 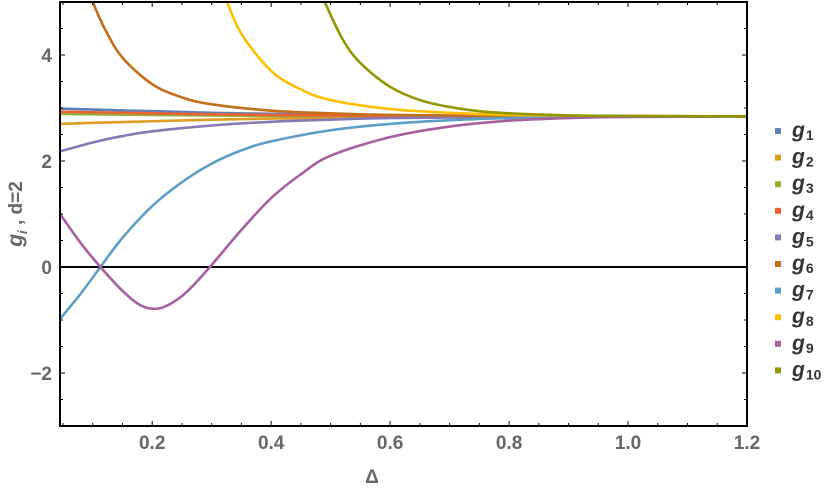 What do you see at coordinates (372, 477) in the screenshot?
I see `x-axis-title: Δ` at bounding box center [372, 477].